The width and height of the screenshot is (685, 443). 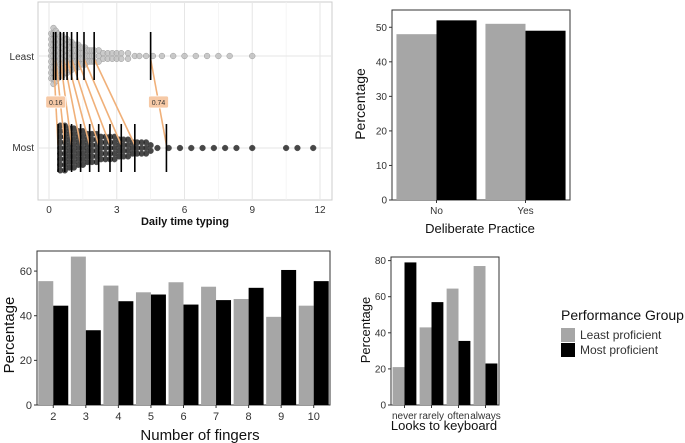 What do you see at coordinates (431, 416) in the screenshot?
I see `keyboard-xtick-label: rarely` at bounding box center [431, 416].